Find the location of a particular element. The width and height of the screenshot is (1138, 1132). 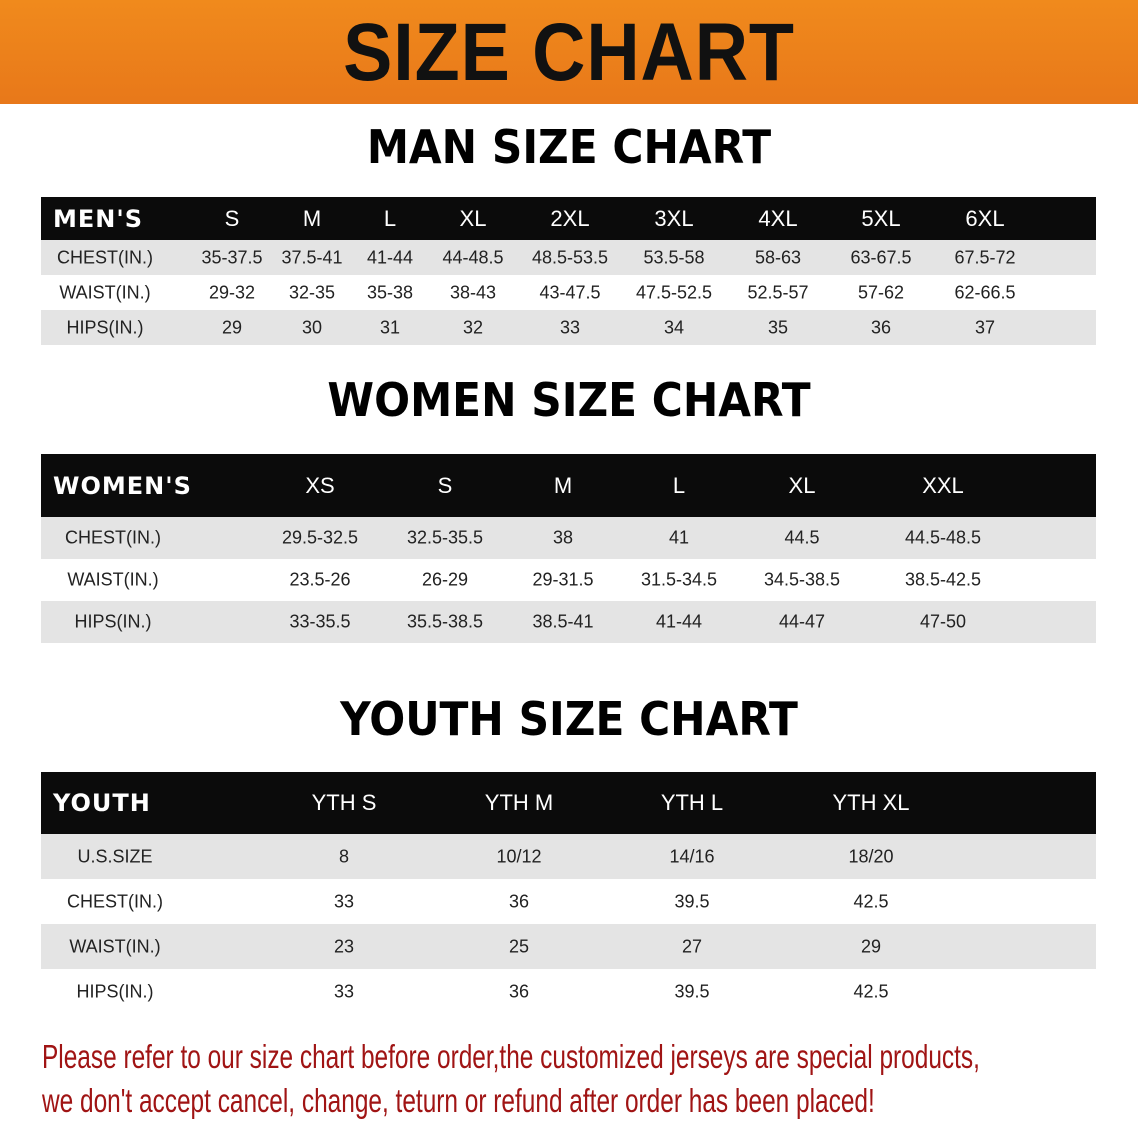

measurement-value: 37.5-41 is located at coordinates (312, 257).